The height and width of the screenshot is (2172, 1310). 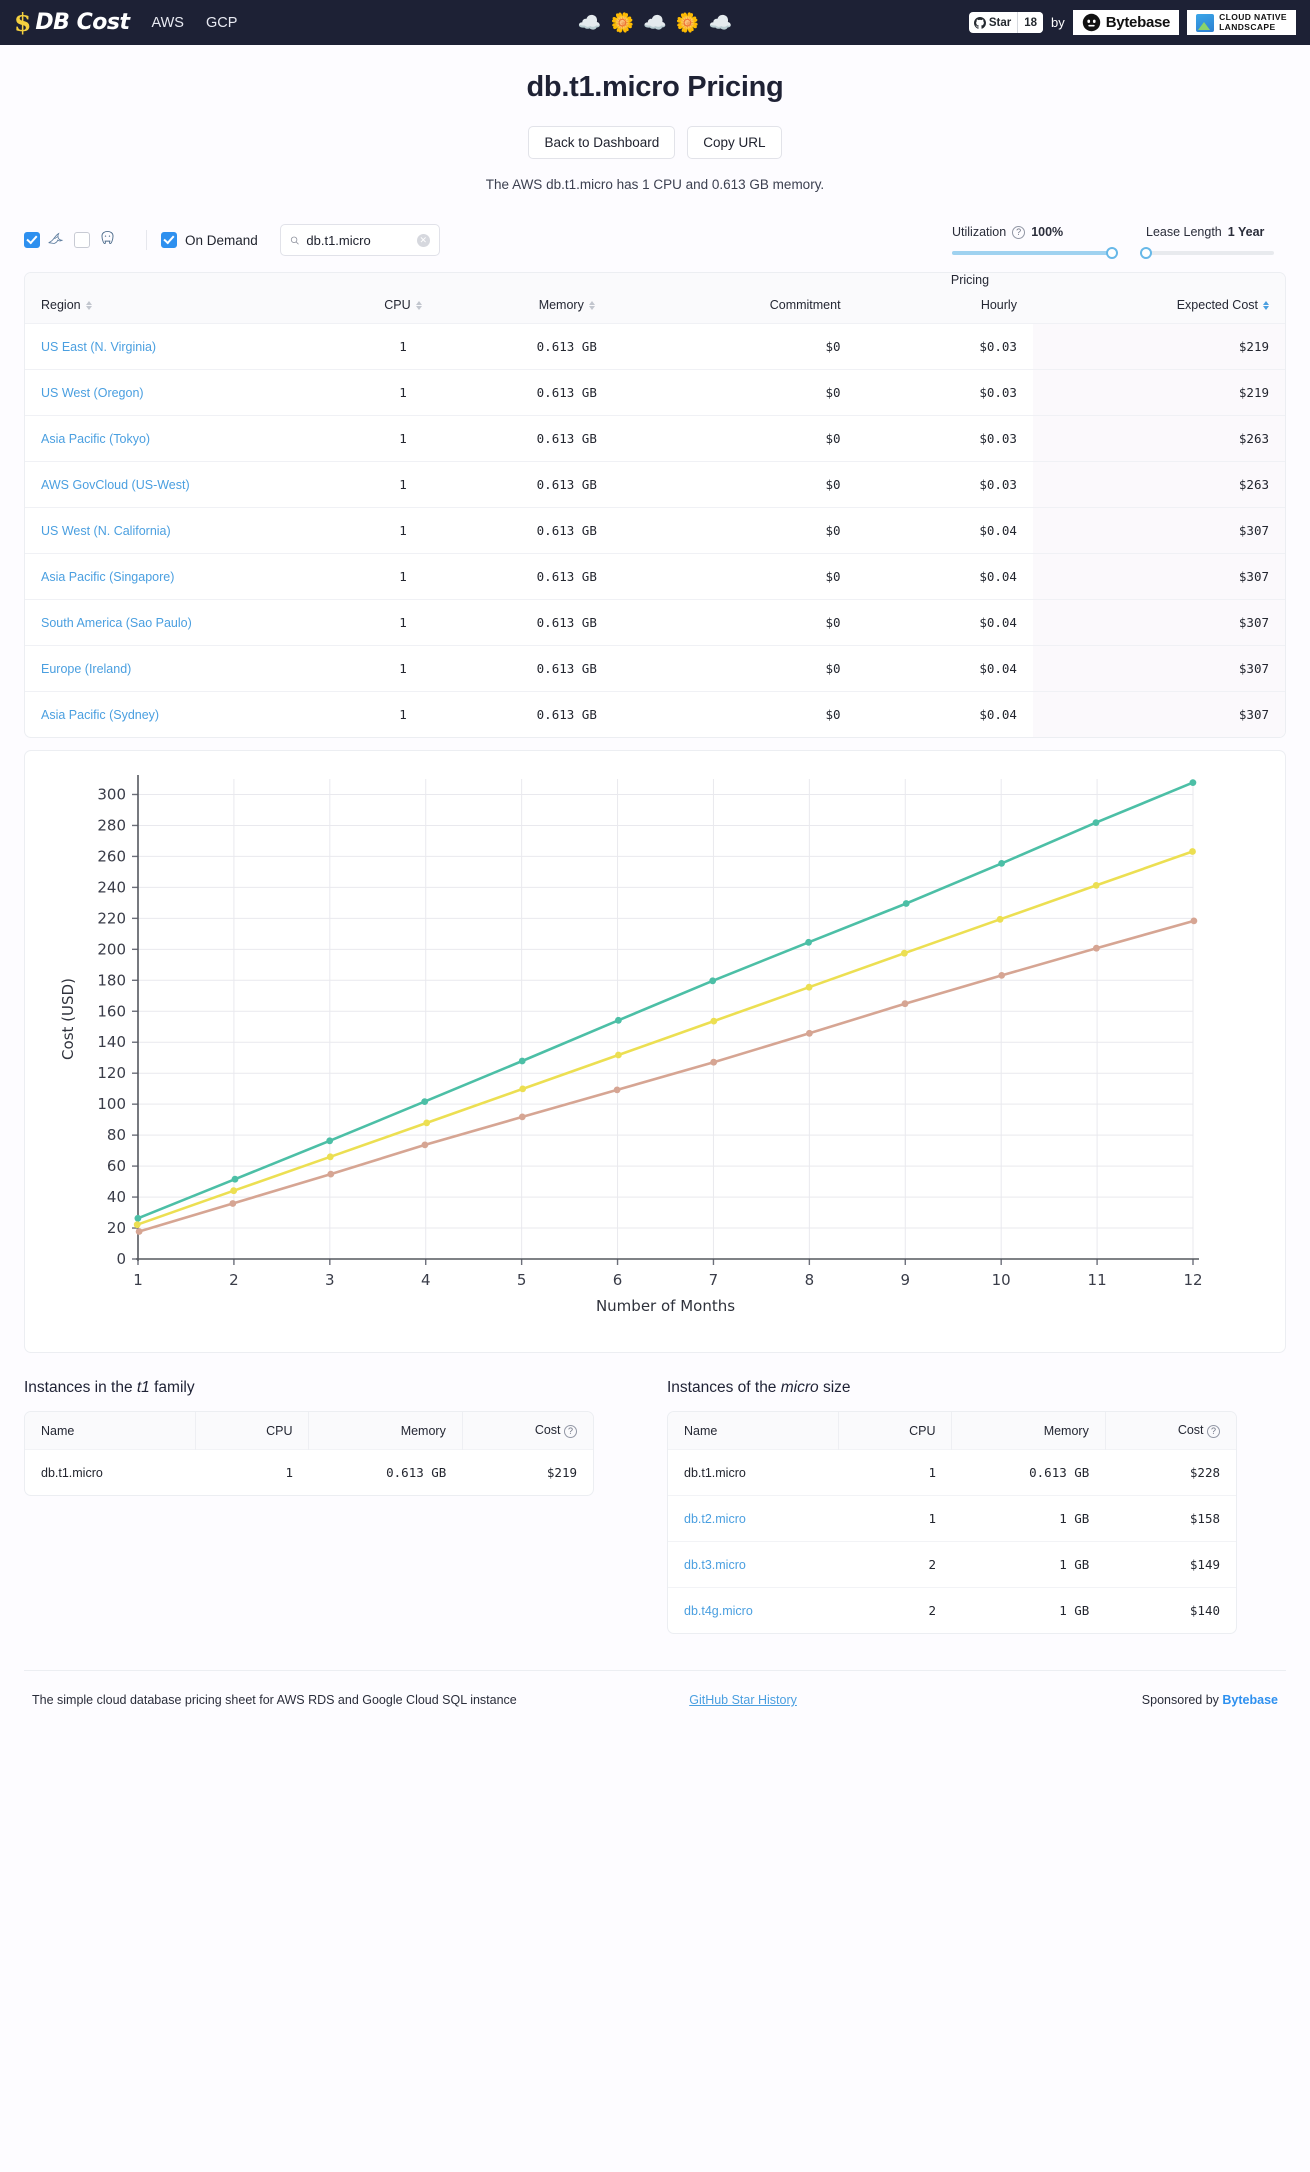 I want to click on on-demand-checkbox, so click(x=169, y=240).